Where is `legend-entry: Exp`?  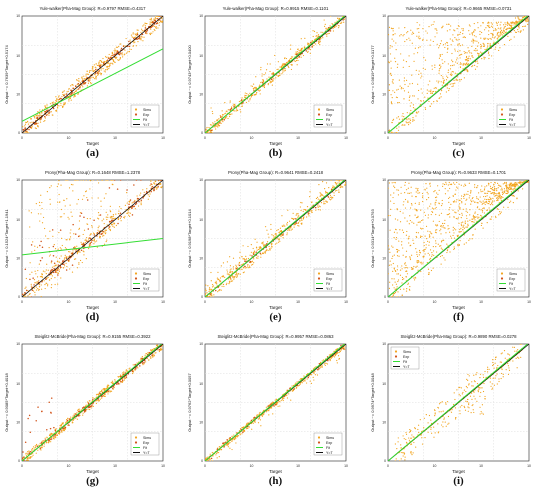 legend-entry: Exp is located at coordinates (512, 115).